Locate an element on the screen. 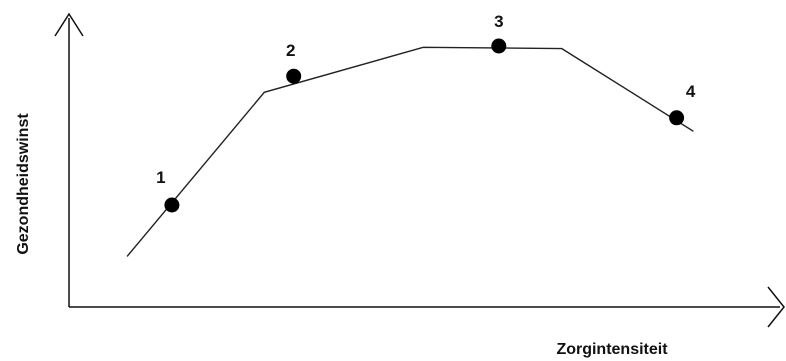 The image size is (786, 361). x-axis-arrowhead is located at coordinates (776, 307).